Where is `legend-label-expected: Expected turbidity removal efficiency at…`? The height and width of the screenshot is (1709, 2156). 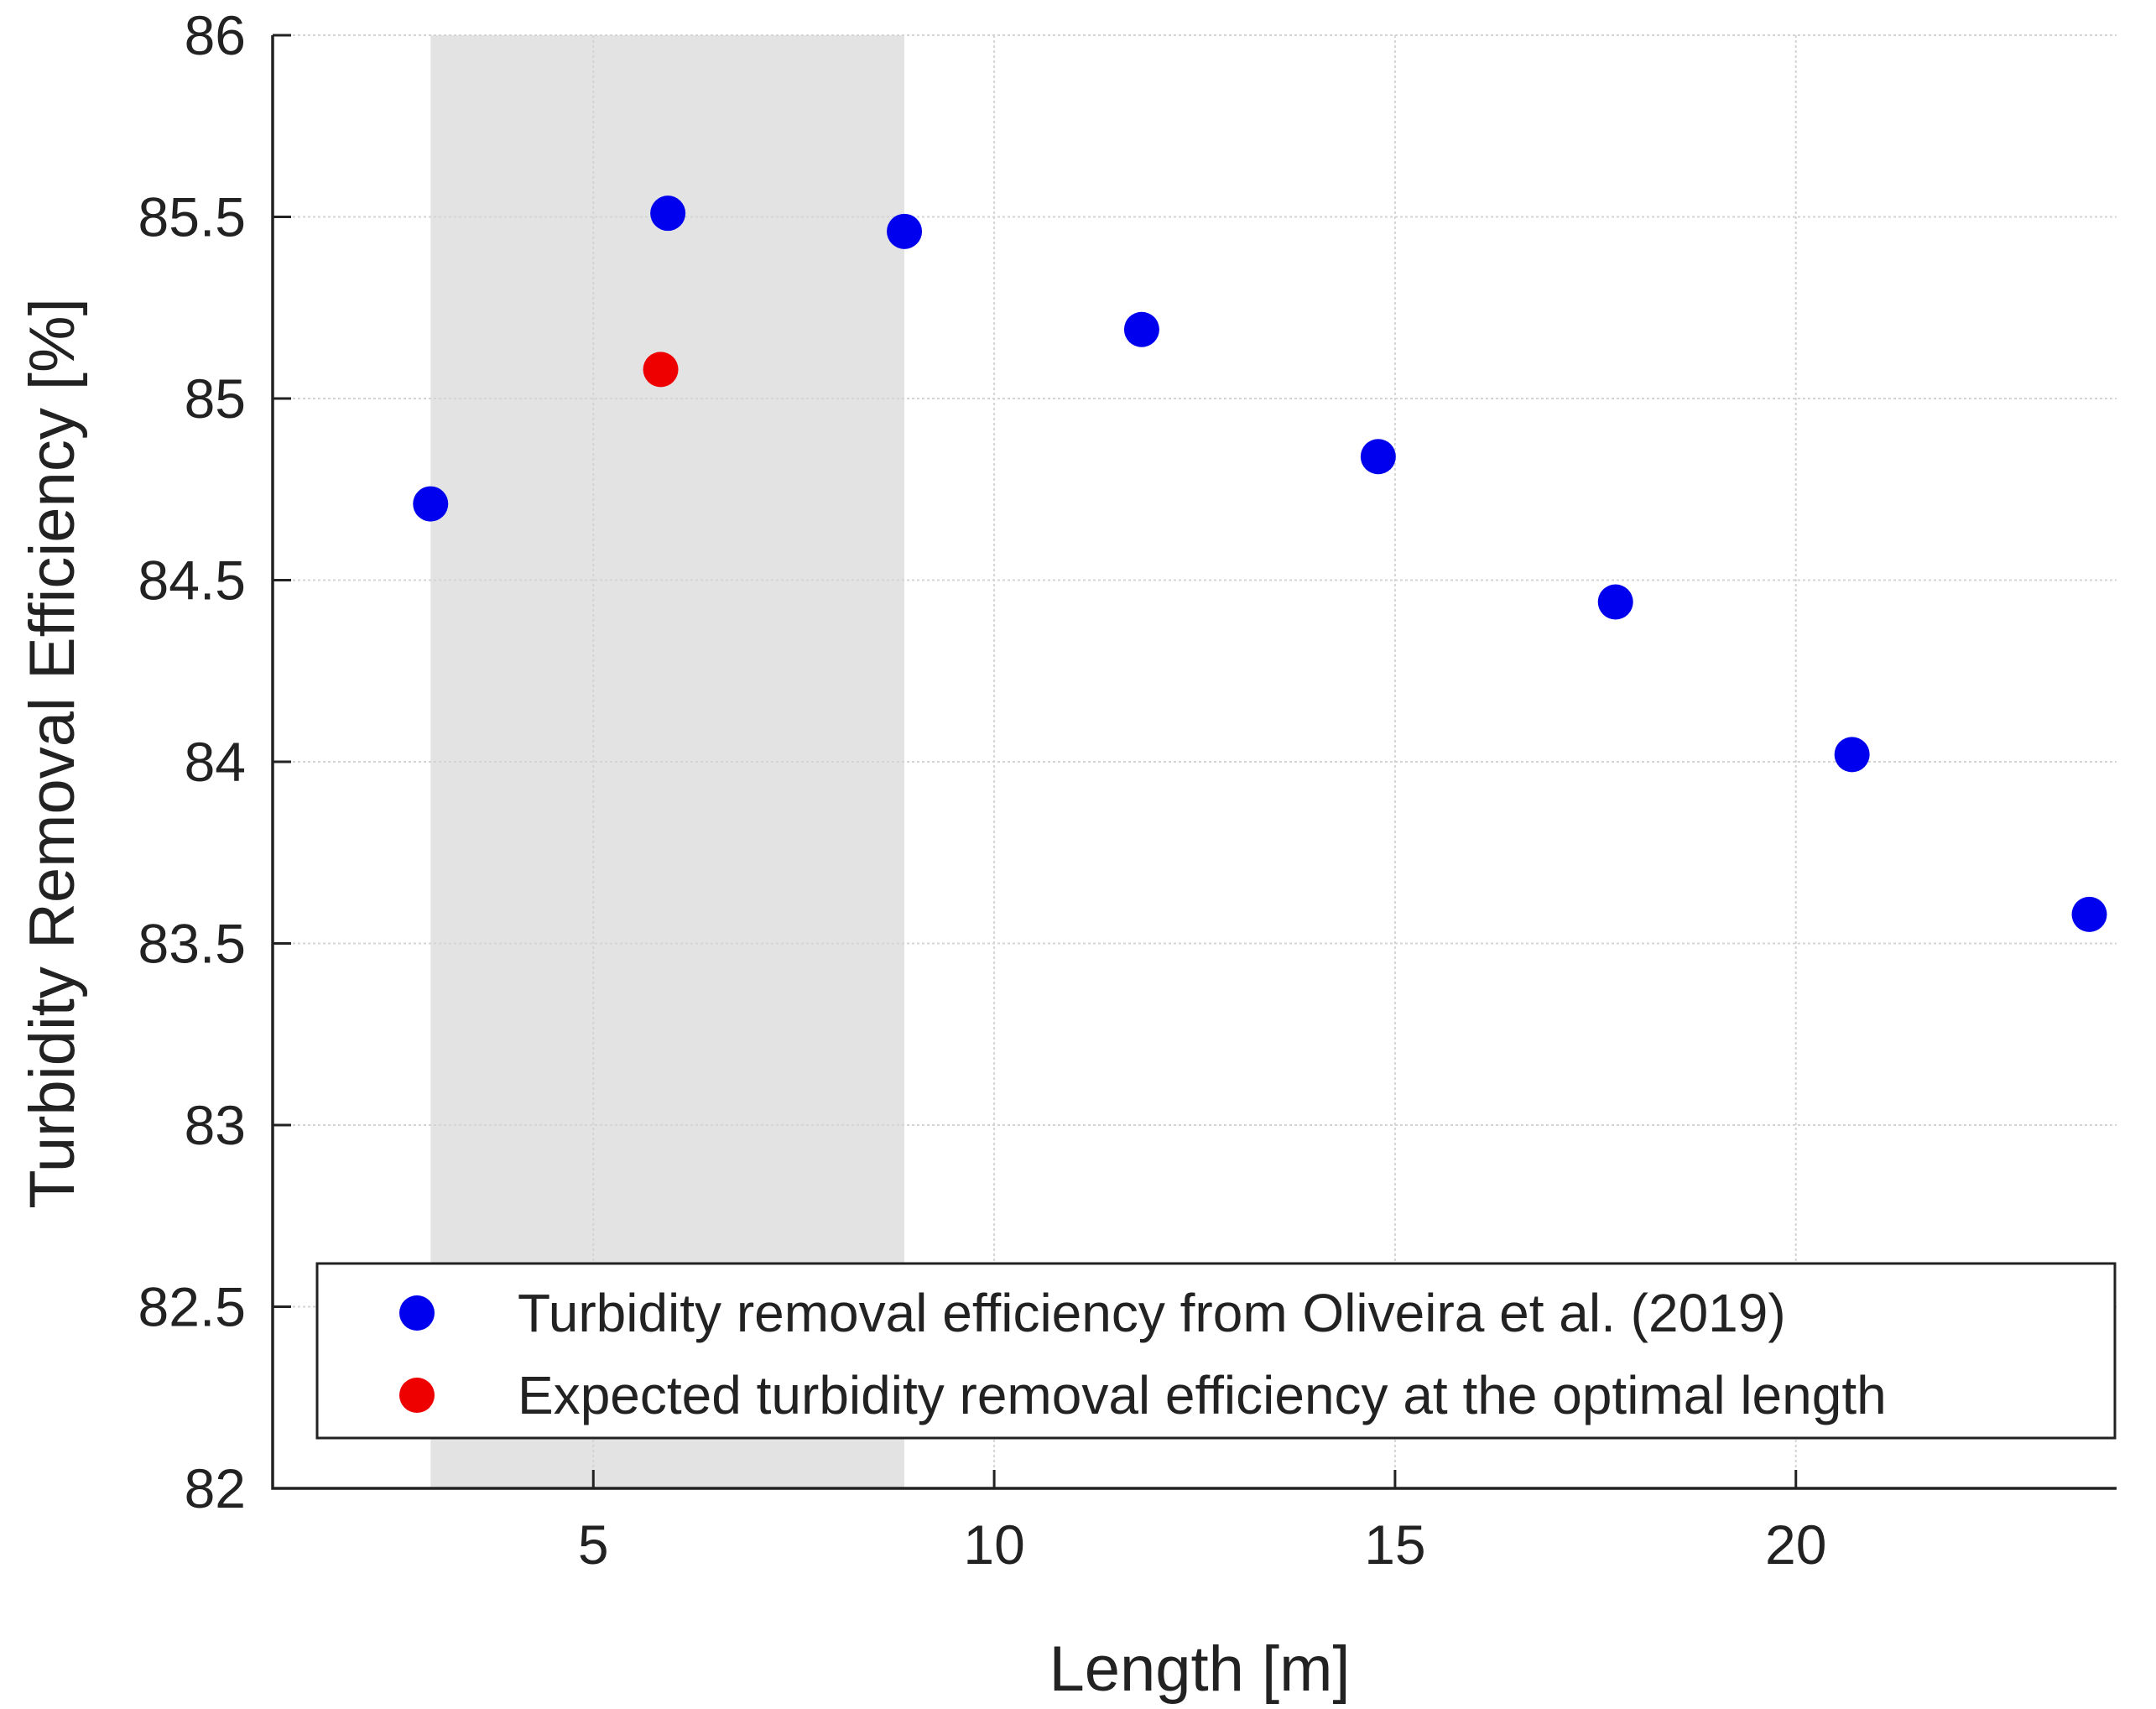 legend-label-expected: Expected turbidity removal efficiency at… is located at coordinates (1202, 1395).